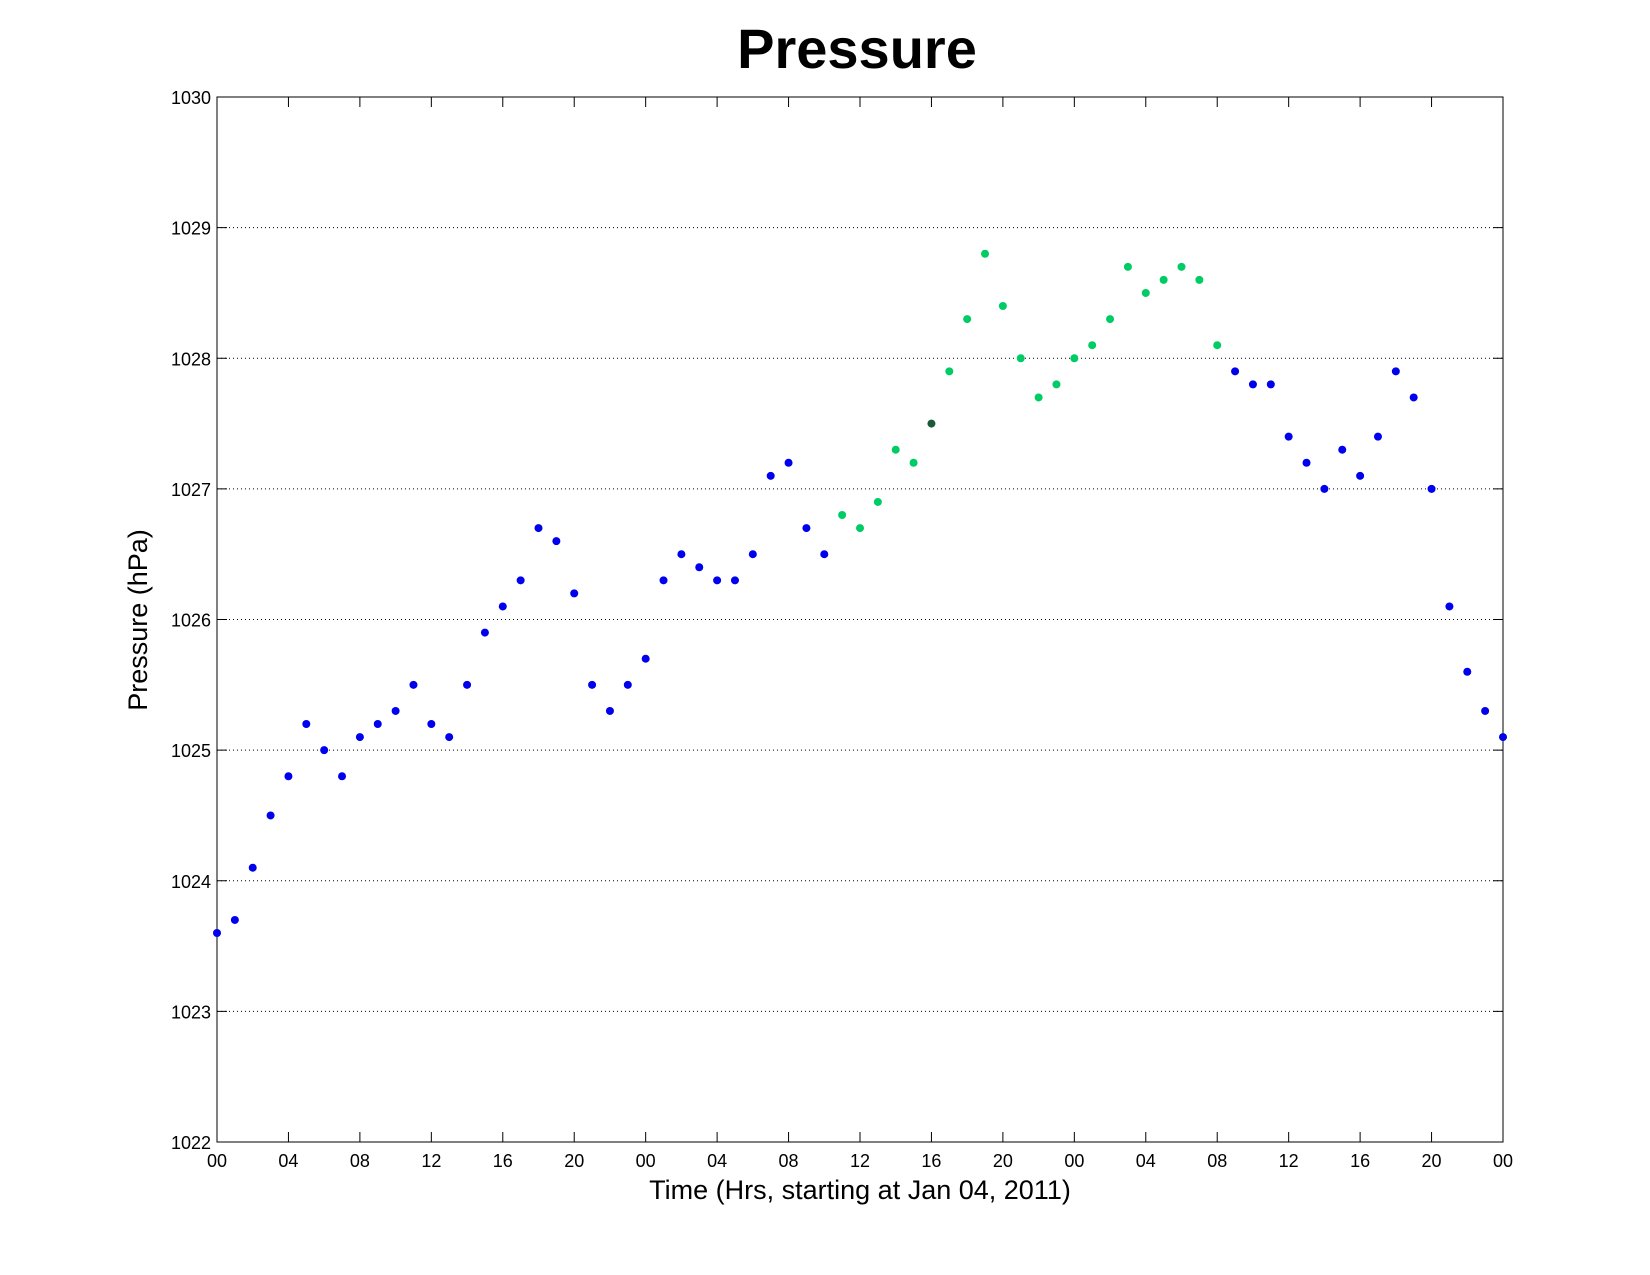  I want to click on chart-title: Pressure, so click(857, 48).